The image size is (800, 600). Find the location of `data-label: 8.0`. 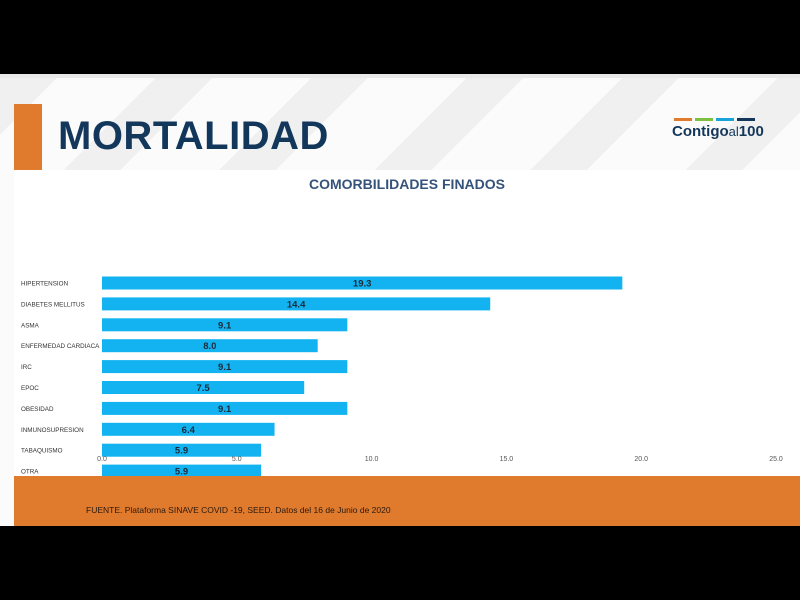

data-label: 8.0 is located at coordinates (209, 346).